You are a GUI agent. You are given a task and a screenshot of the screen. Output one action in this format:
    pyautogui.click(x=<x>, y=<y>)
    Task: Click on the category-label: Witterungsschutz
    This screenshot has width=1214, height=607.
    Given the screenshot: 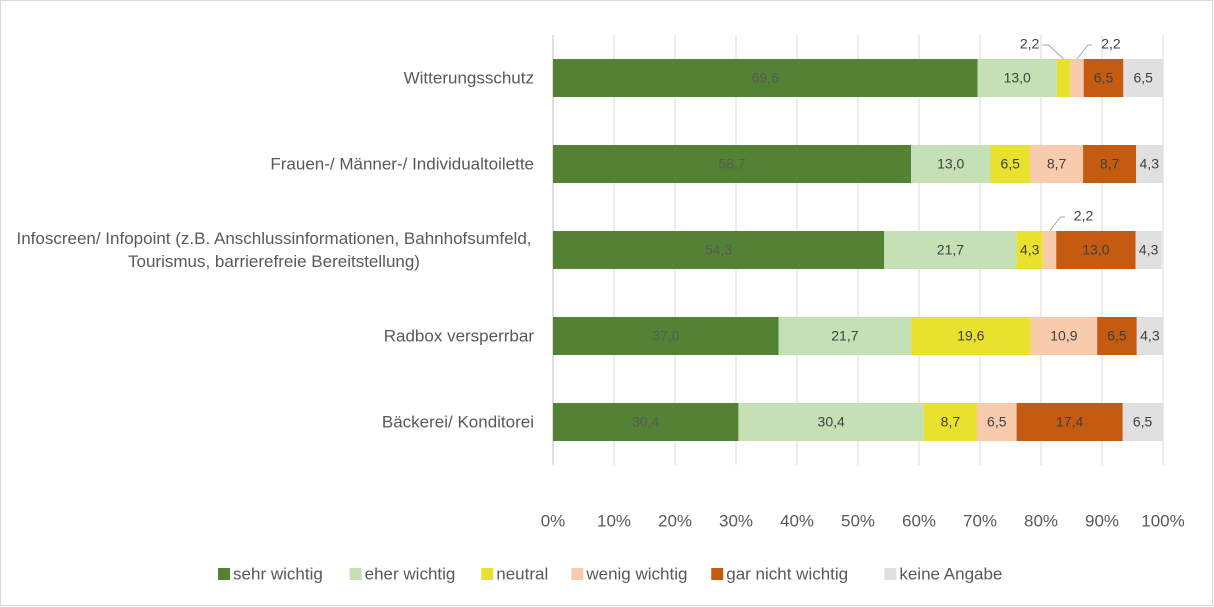 What is the action you would take?
    pyautogui.click(x=469, y=78)
    